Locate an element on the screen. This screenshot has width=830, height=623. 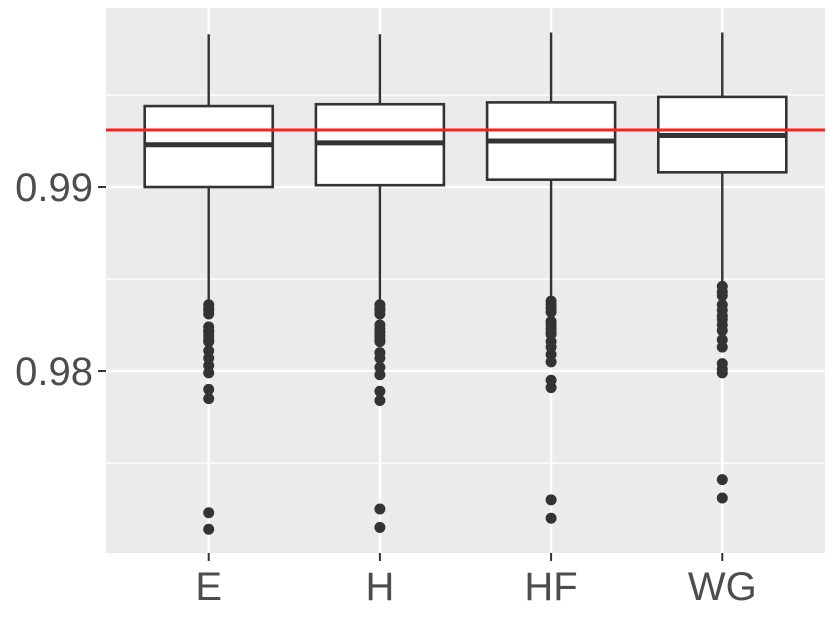
y-tick-label: 0.98 is located at coordinates (54, 372).